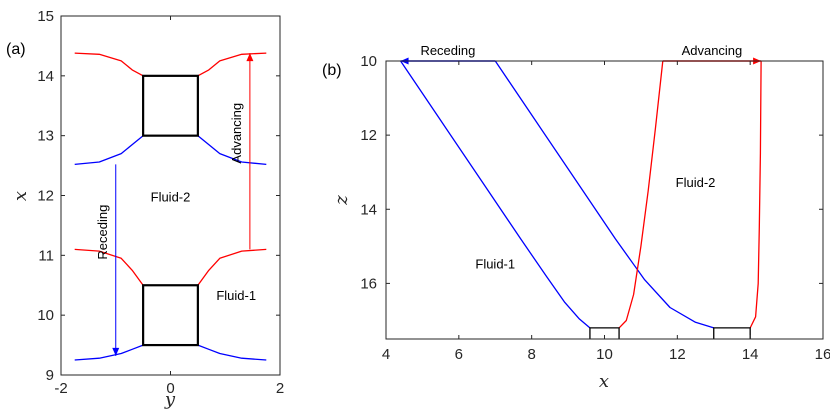  Describe the element at coordinates (60, 388) in the screenshot. I see `x-tick-label: -2` at that location.